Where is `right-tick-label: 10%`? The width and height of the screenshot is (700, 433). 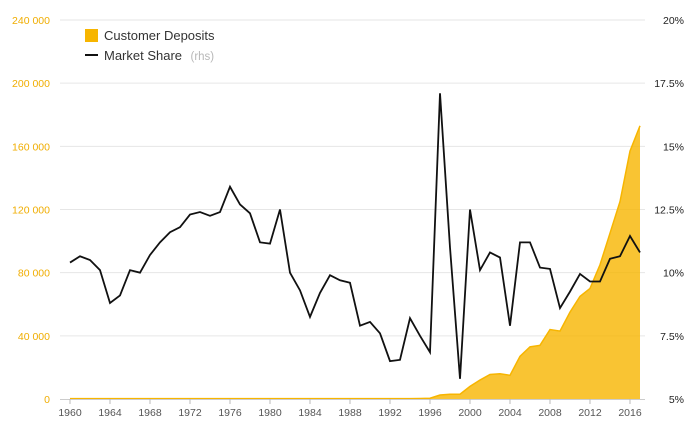
right-tick-label: 10% is located at coordinates (673, 274).